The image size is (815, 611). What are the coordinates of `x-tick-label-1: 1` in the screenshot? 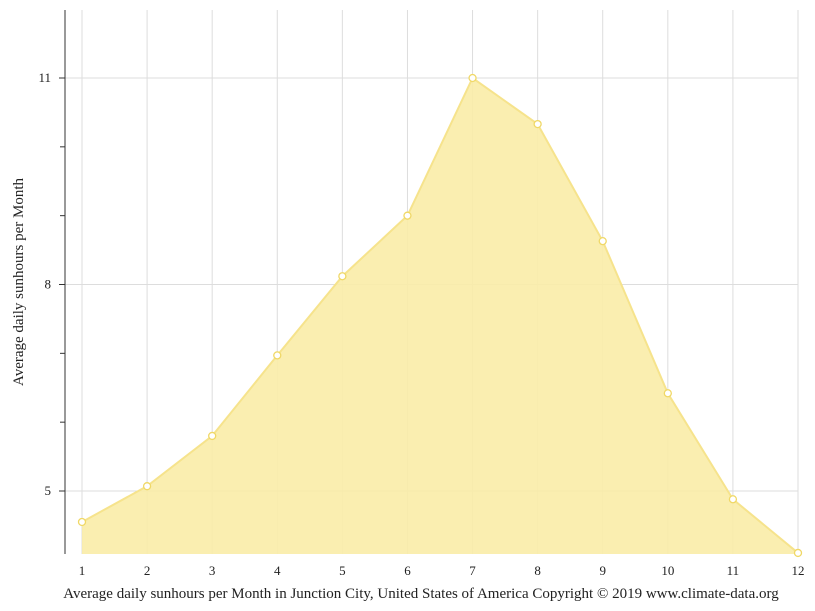 It's located at (82, 570).